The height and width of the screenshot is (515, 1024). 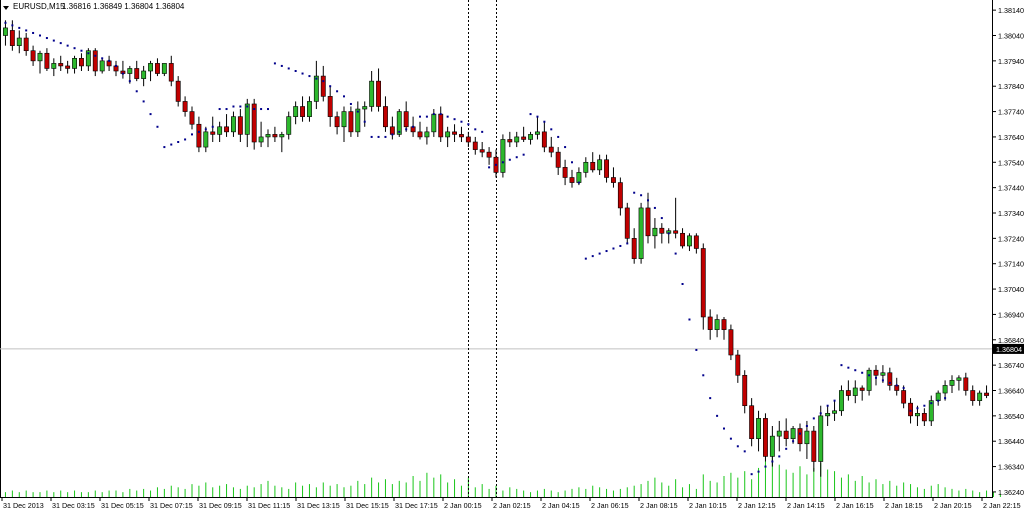 What do you see at coordinates (757, 505) in the screenshot?
I see `time-tick-label: 2 Jan 12:15` at bounding box center [757, 505].